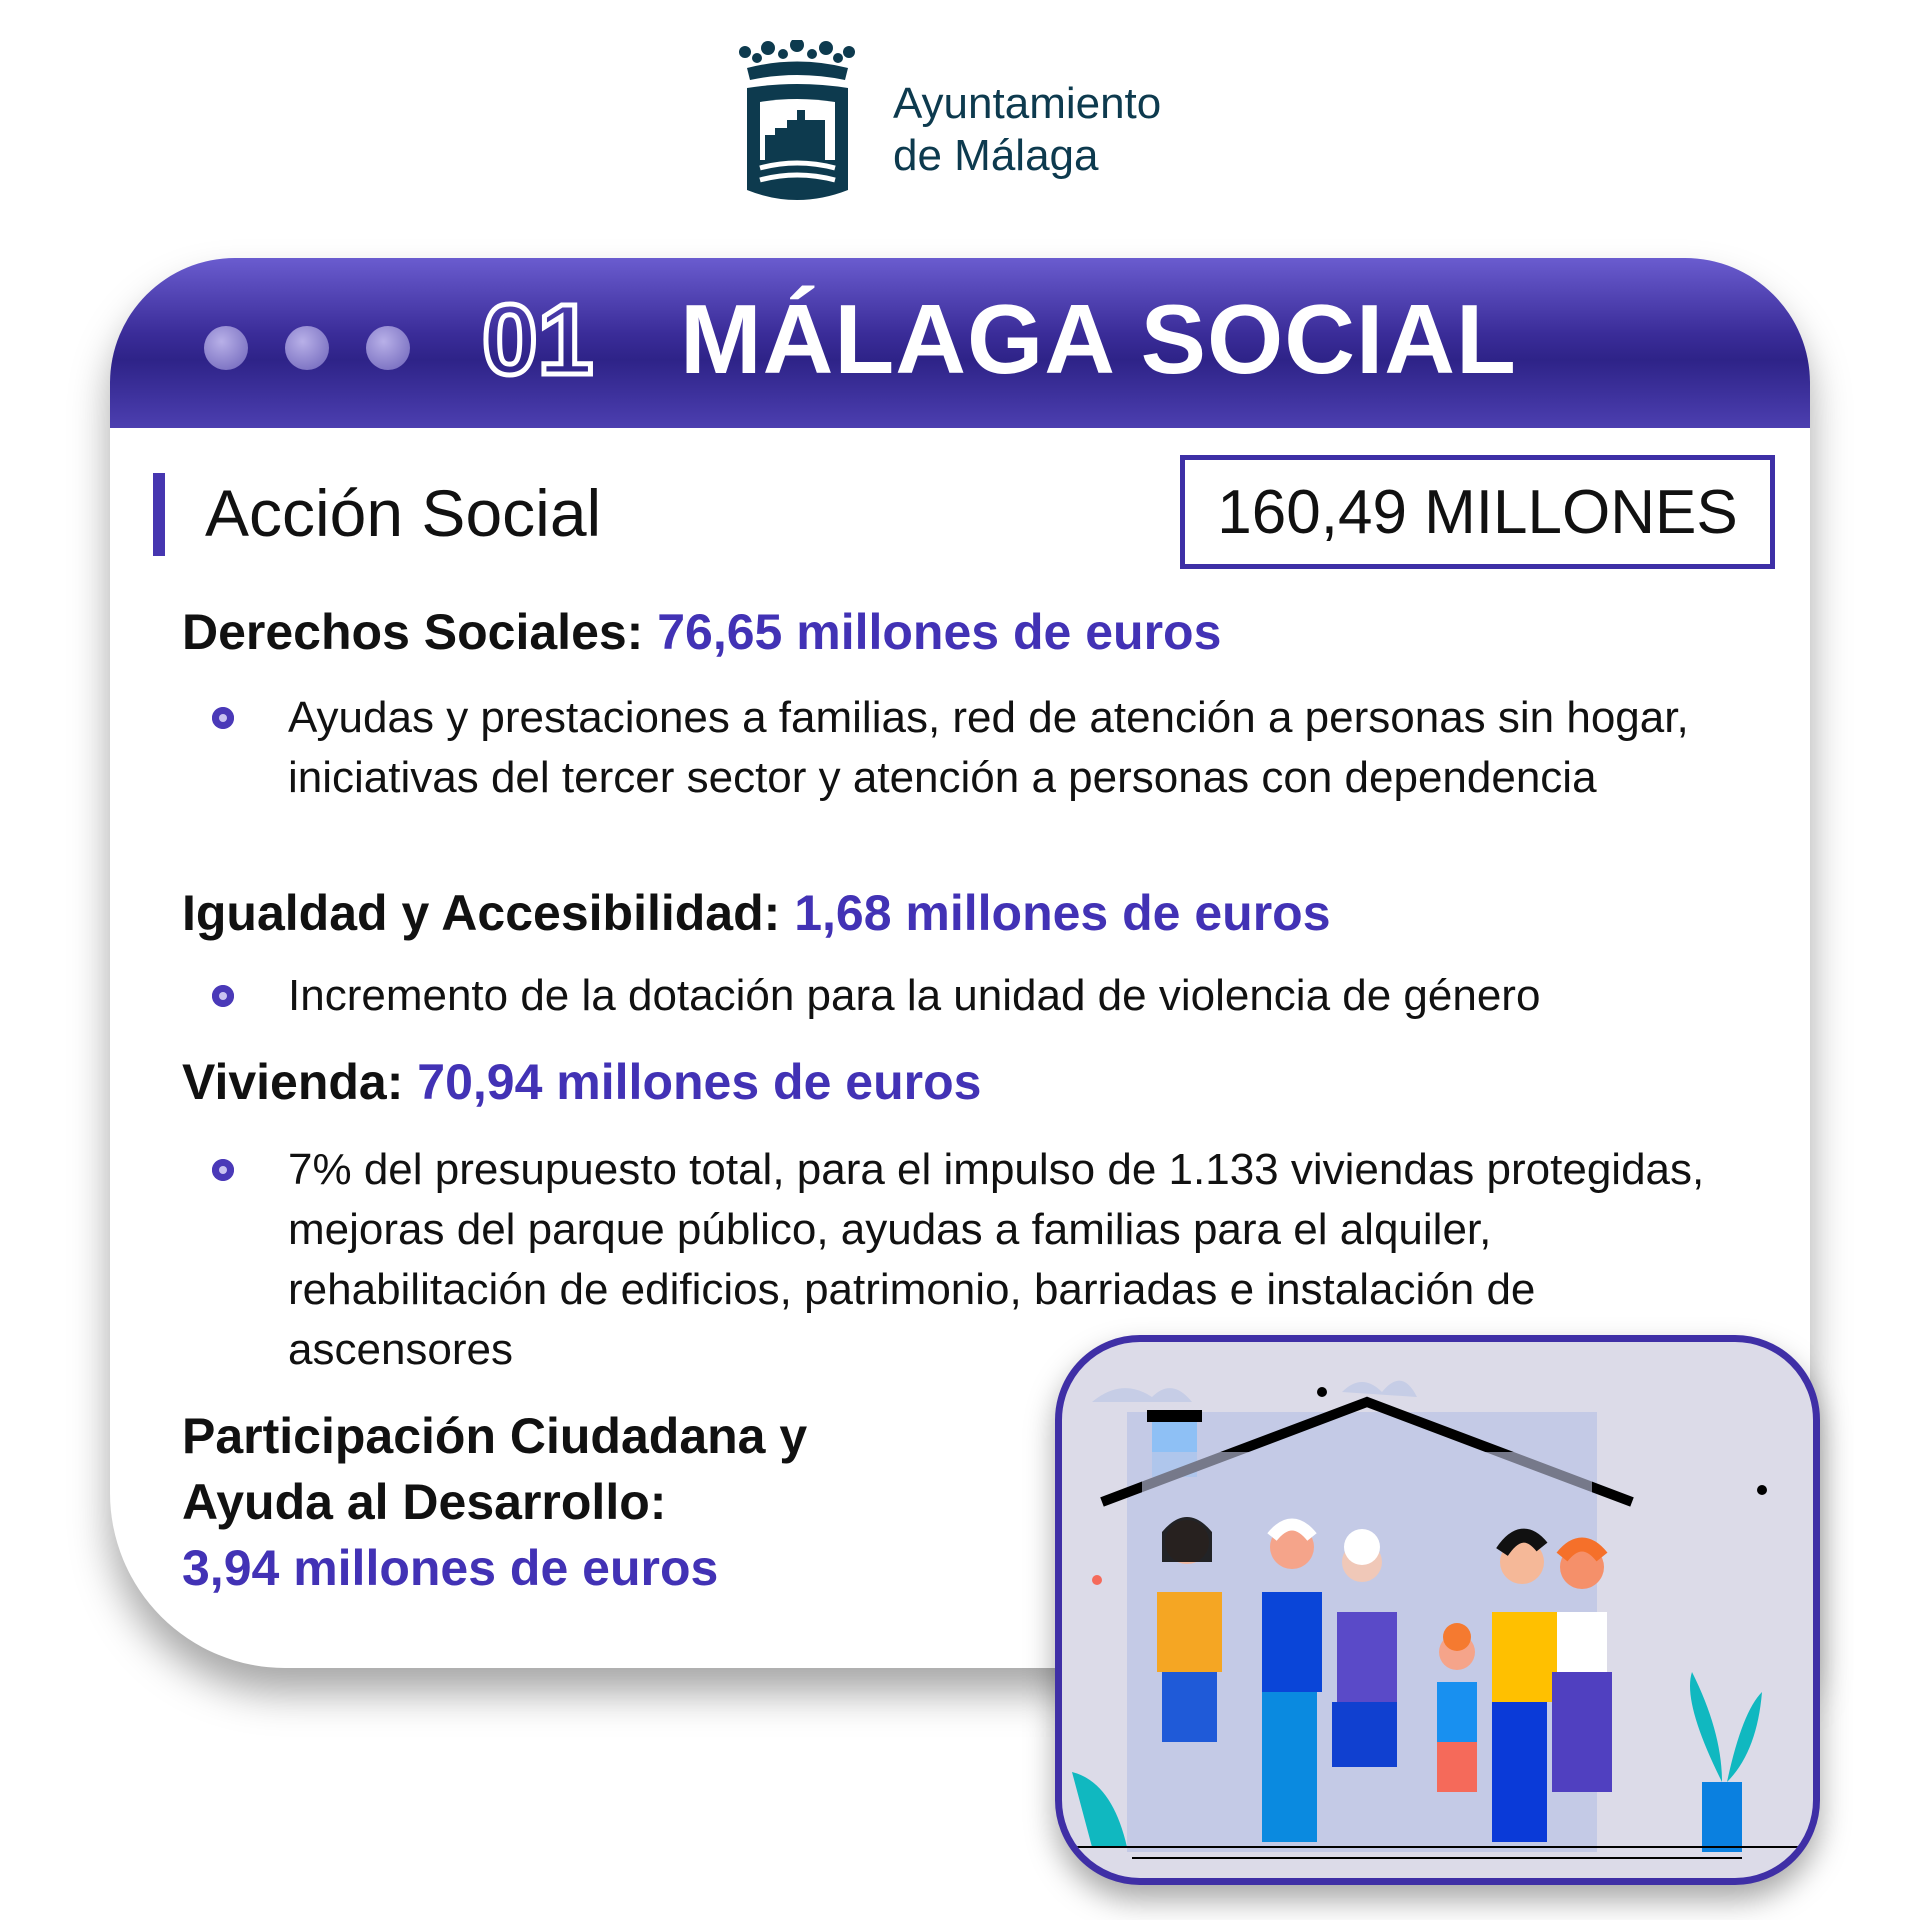 The height and width of the screenshot is (1920, 1920). I want to click on category-label: Vivienda:, so click(293, 1082).